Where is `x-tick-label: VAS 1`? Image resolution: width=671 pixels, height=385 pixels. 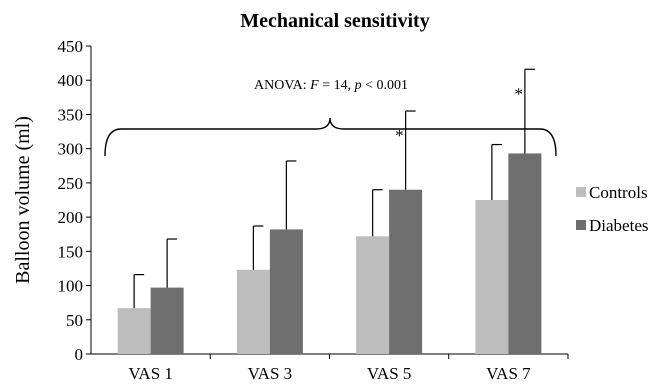
x-tick-label: VAS 1 is located at coordinates (150, 373).